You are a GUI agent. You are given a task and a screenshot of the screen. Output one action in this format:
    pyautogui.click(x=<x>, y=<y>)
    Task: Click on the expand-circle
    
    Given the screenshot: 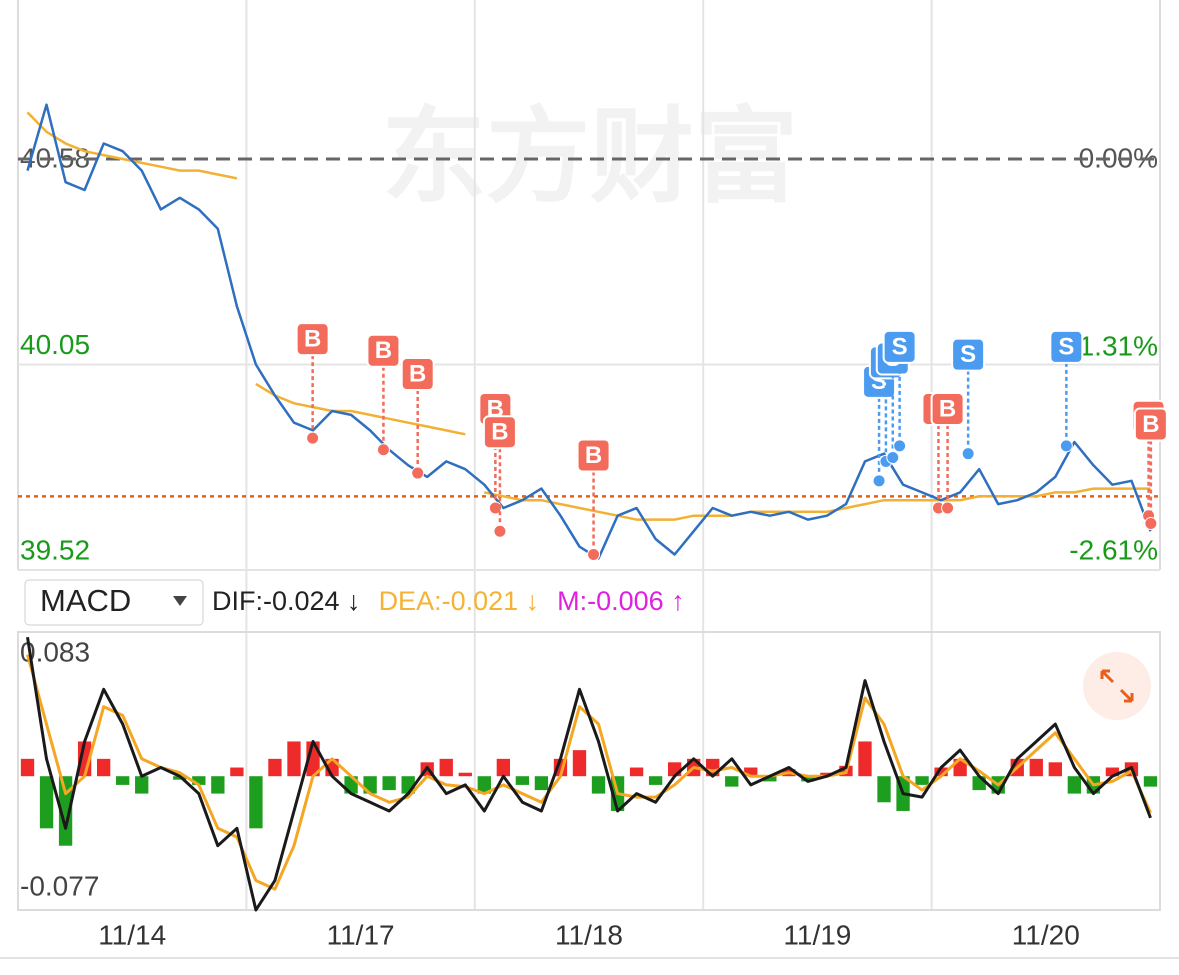 What is the action you would take?
    pyautogui.click(x=1117, y=686)
    